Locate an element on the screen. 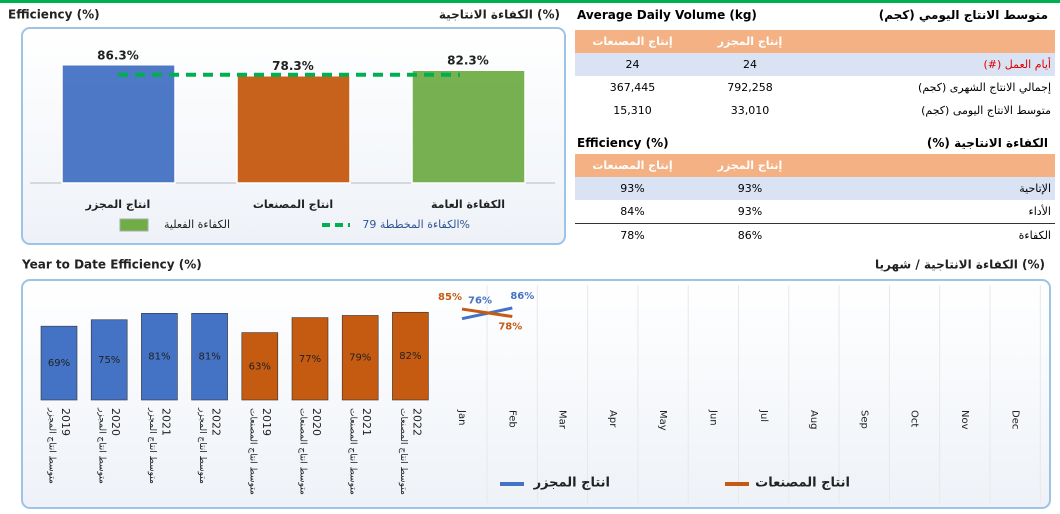 This screenshot has width=1060, height=514. cell: 84% is located at coordinates (632, 211).